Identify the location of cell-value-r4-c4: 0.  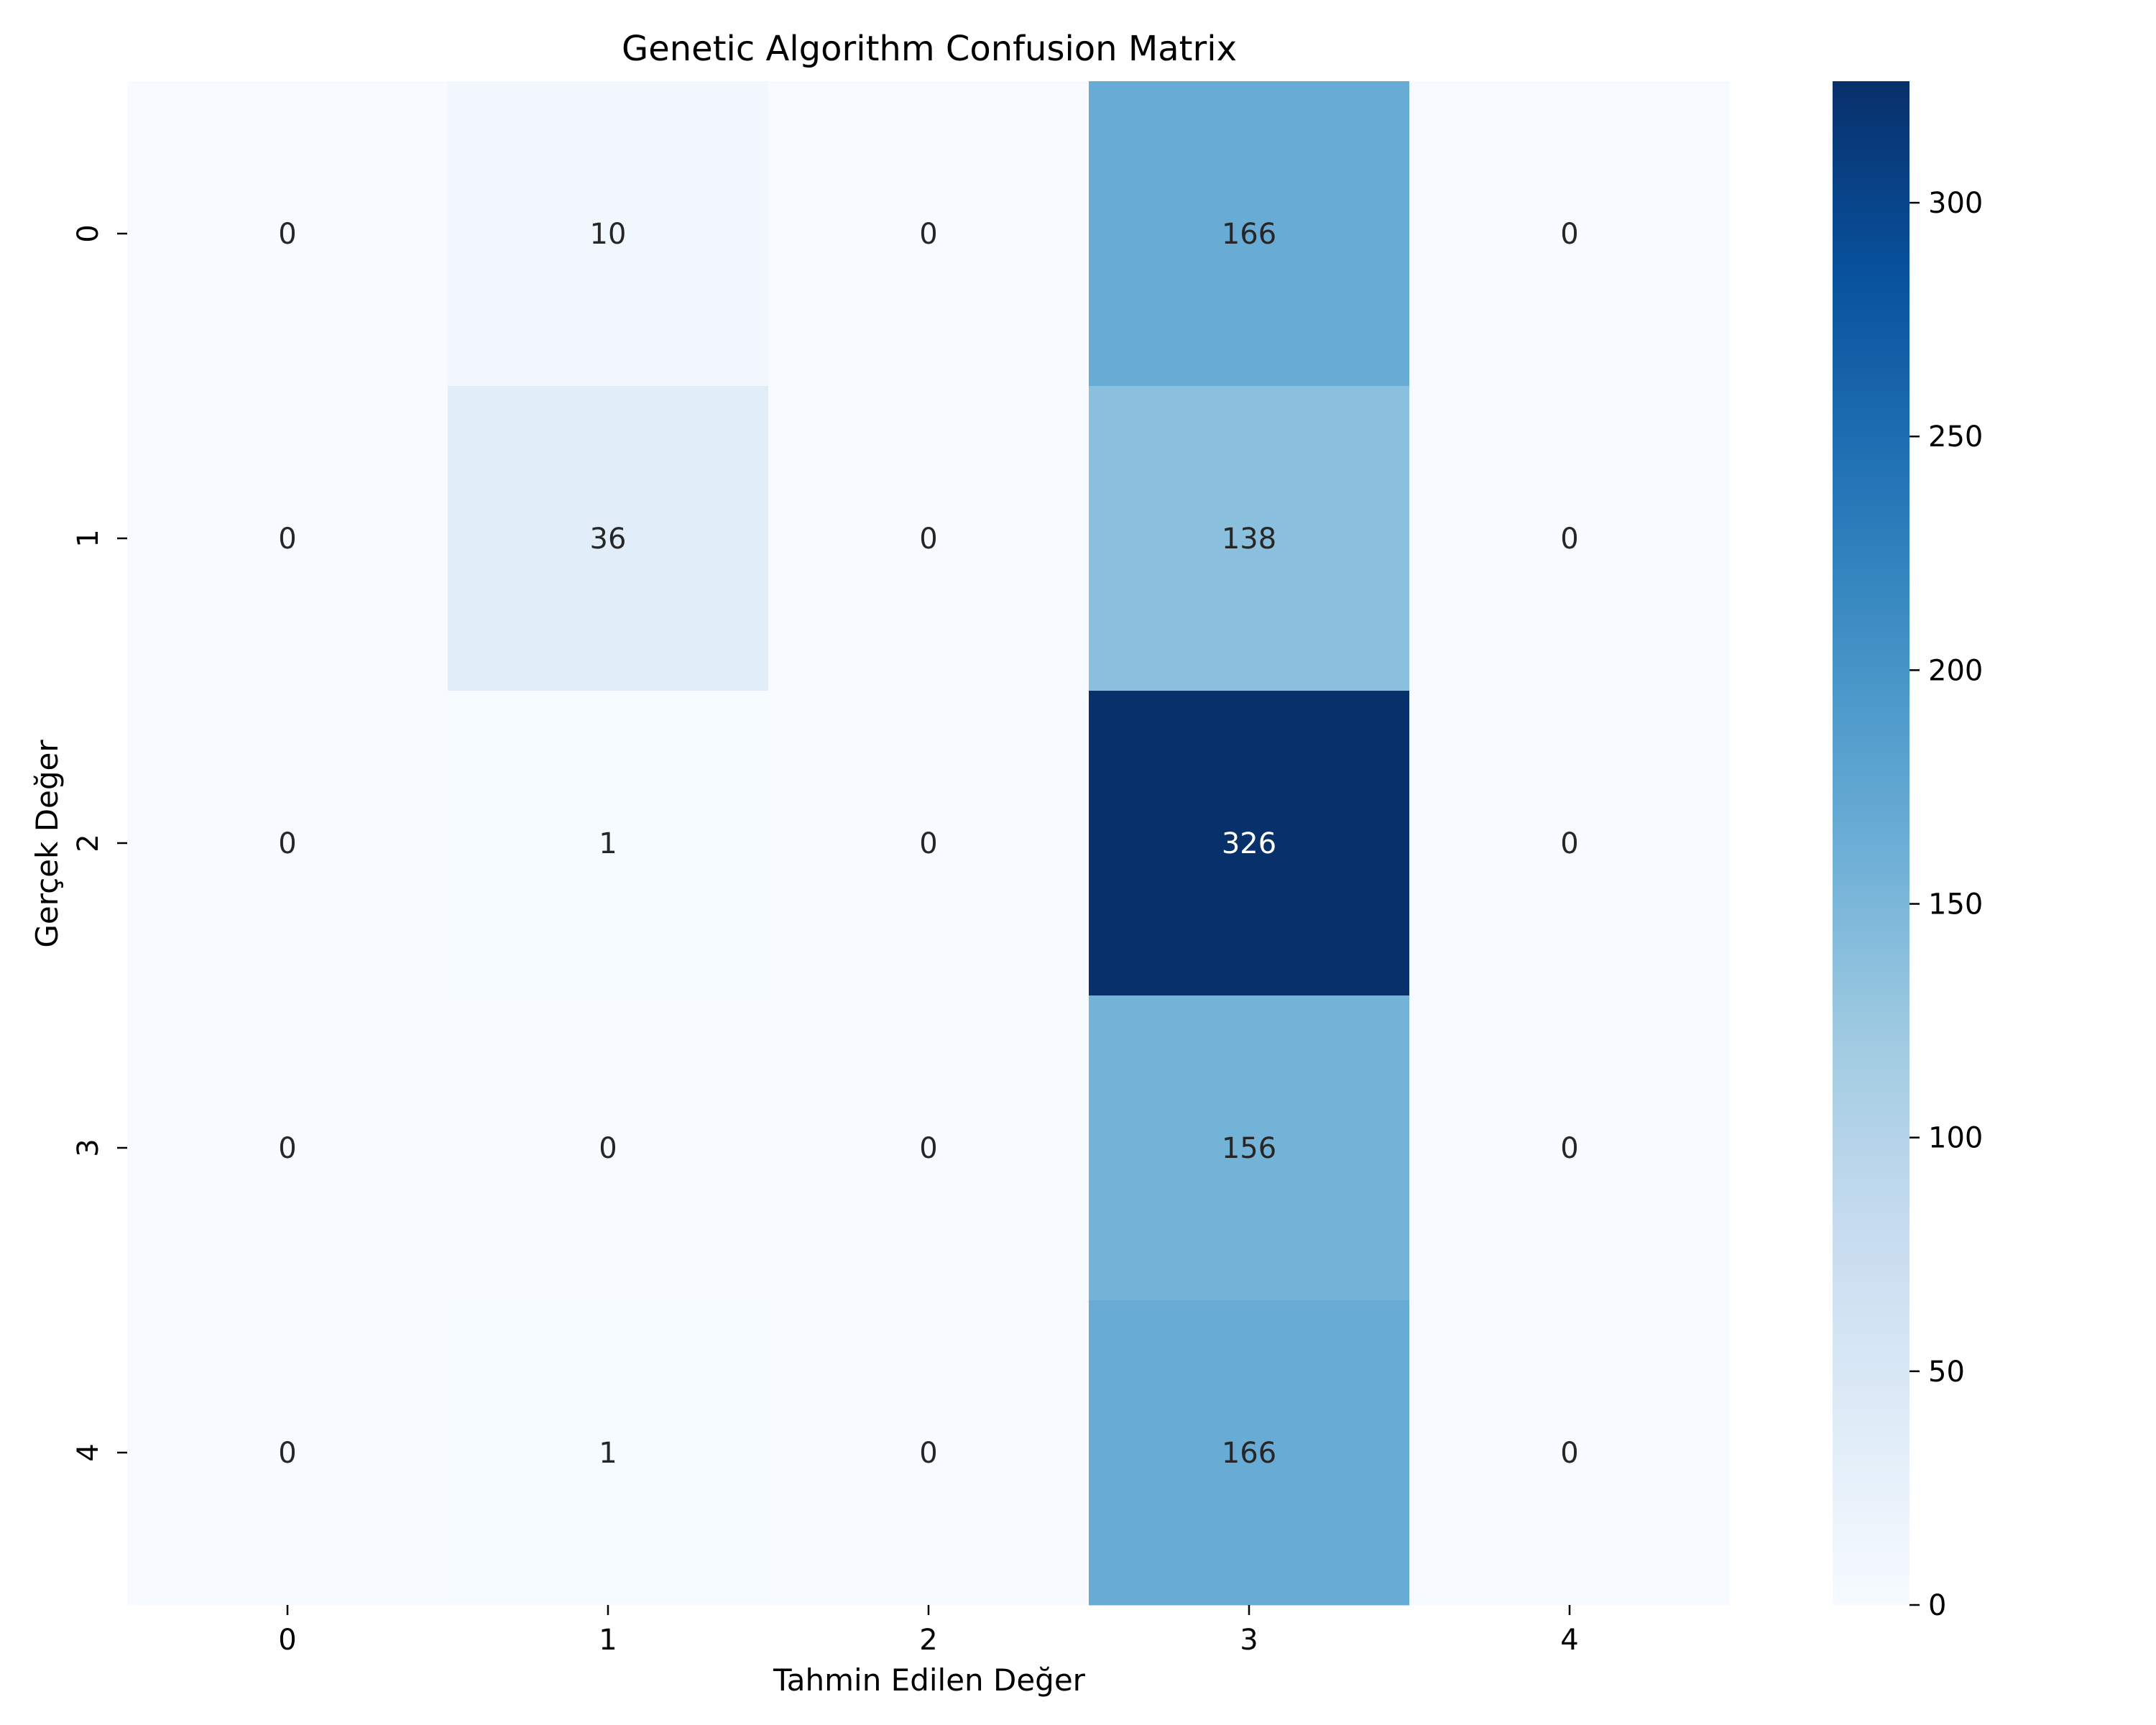
(1569, 1453).